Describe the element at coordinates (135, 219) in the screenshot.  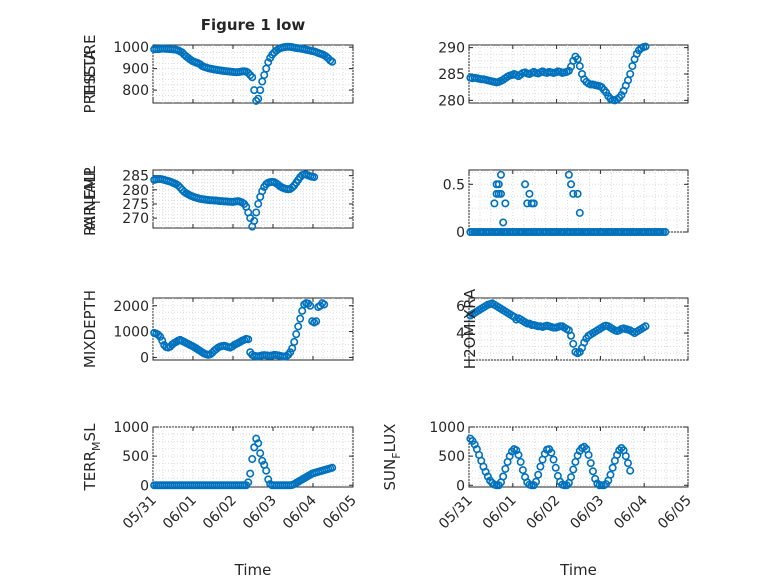
I see `y-tick-label: 270` at that location.